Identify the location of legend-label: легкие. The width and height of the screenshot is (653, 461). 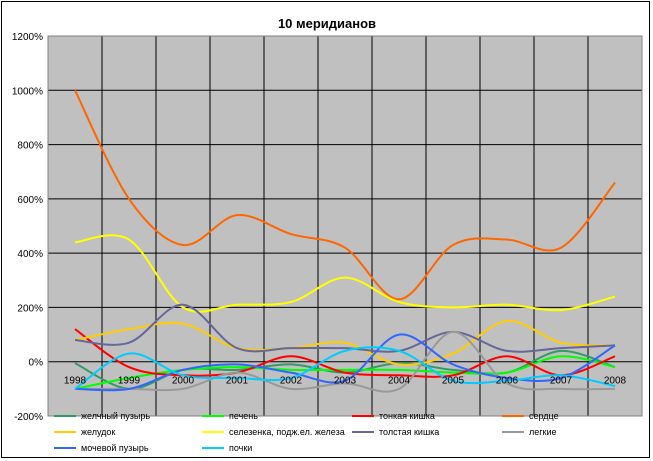
(543, 432).